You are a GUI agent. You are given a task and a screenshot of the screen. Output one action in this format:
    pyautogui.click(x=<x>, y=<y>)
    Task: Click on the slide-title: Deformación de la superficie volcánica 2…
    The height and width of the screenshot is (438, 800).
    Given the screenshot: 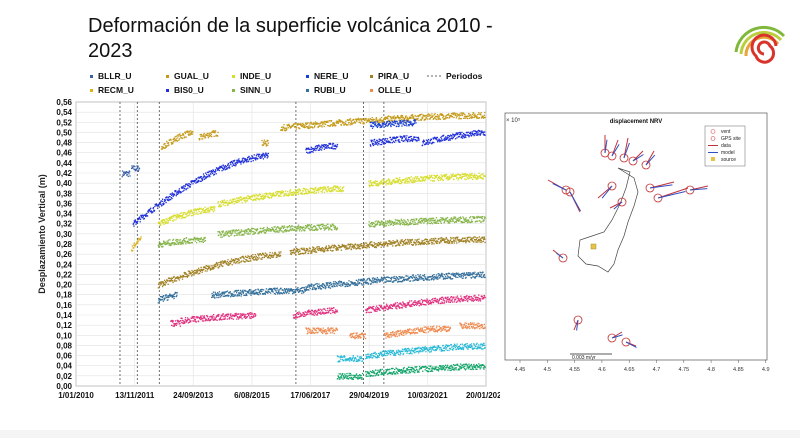 What is the action you would take?
    pyautogui.click(x=308, y=39)
    